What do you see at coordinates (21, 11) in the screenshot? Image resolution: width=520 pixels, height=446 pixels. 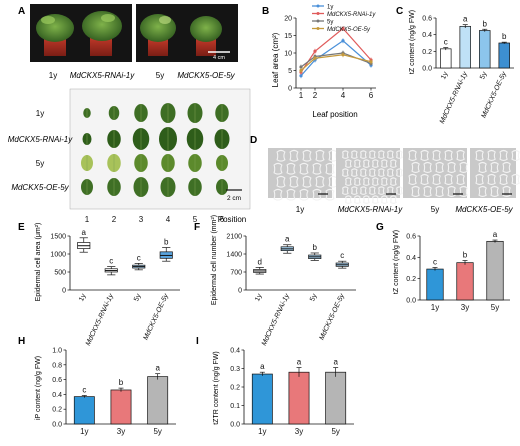 I see `panel-letter-a: A` at bounding box center [21, 11].